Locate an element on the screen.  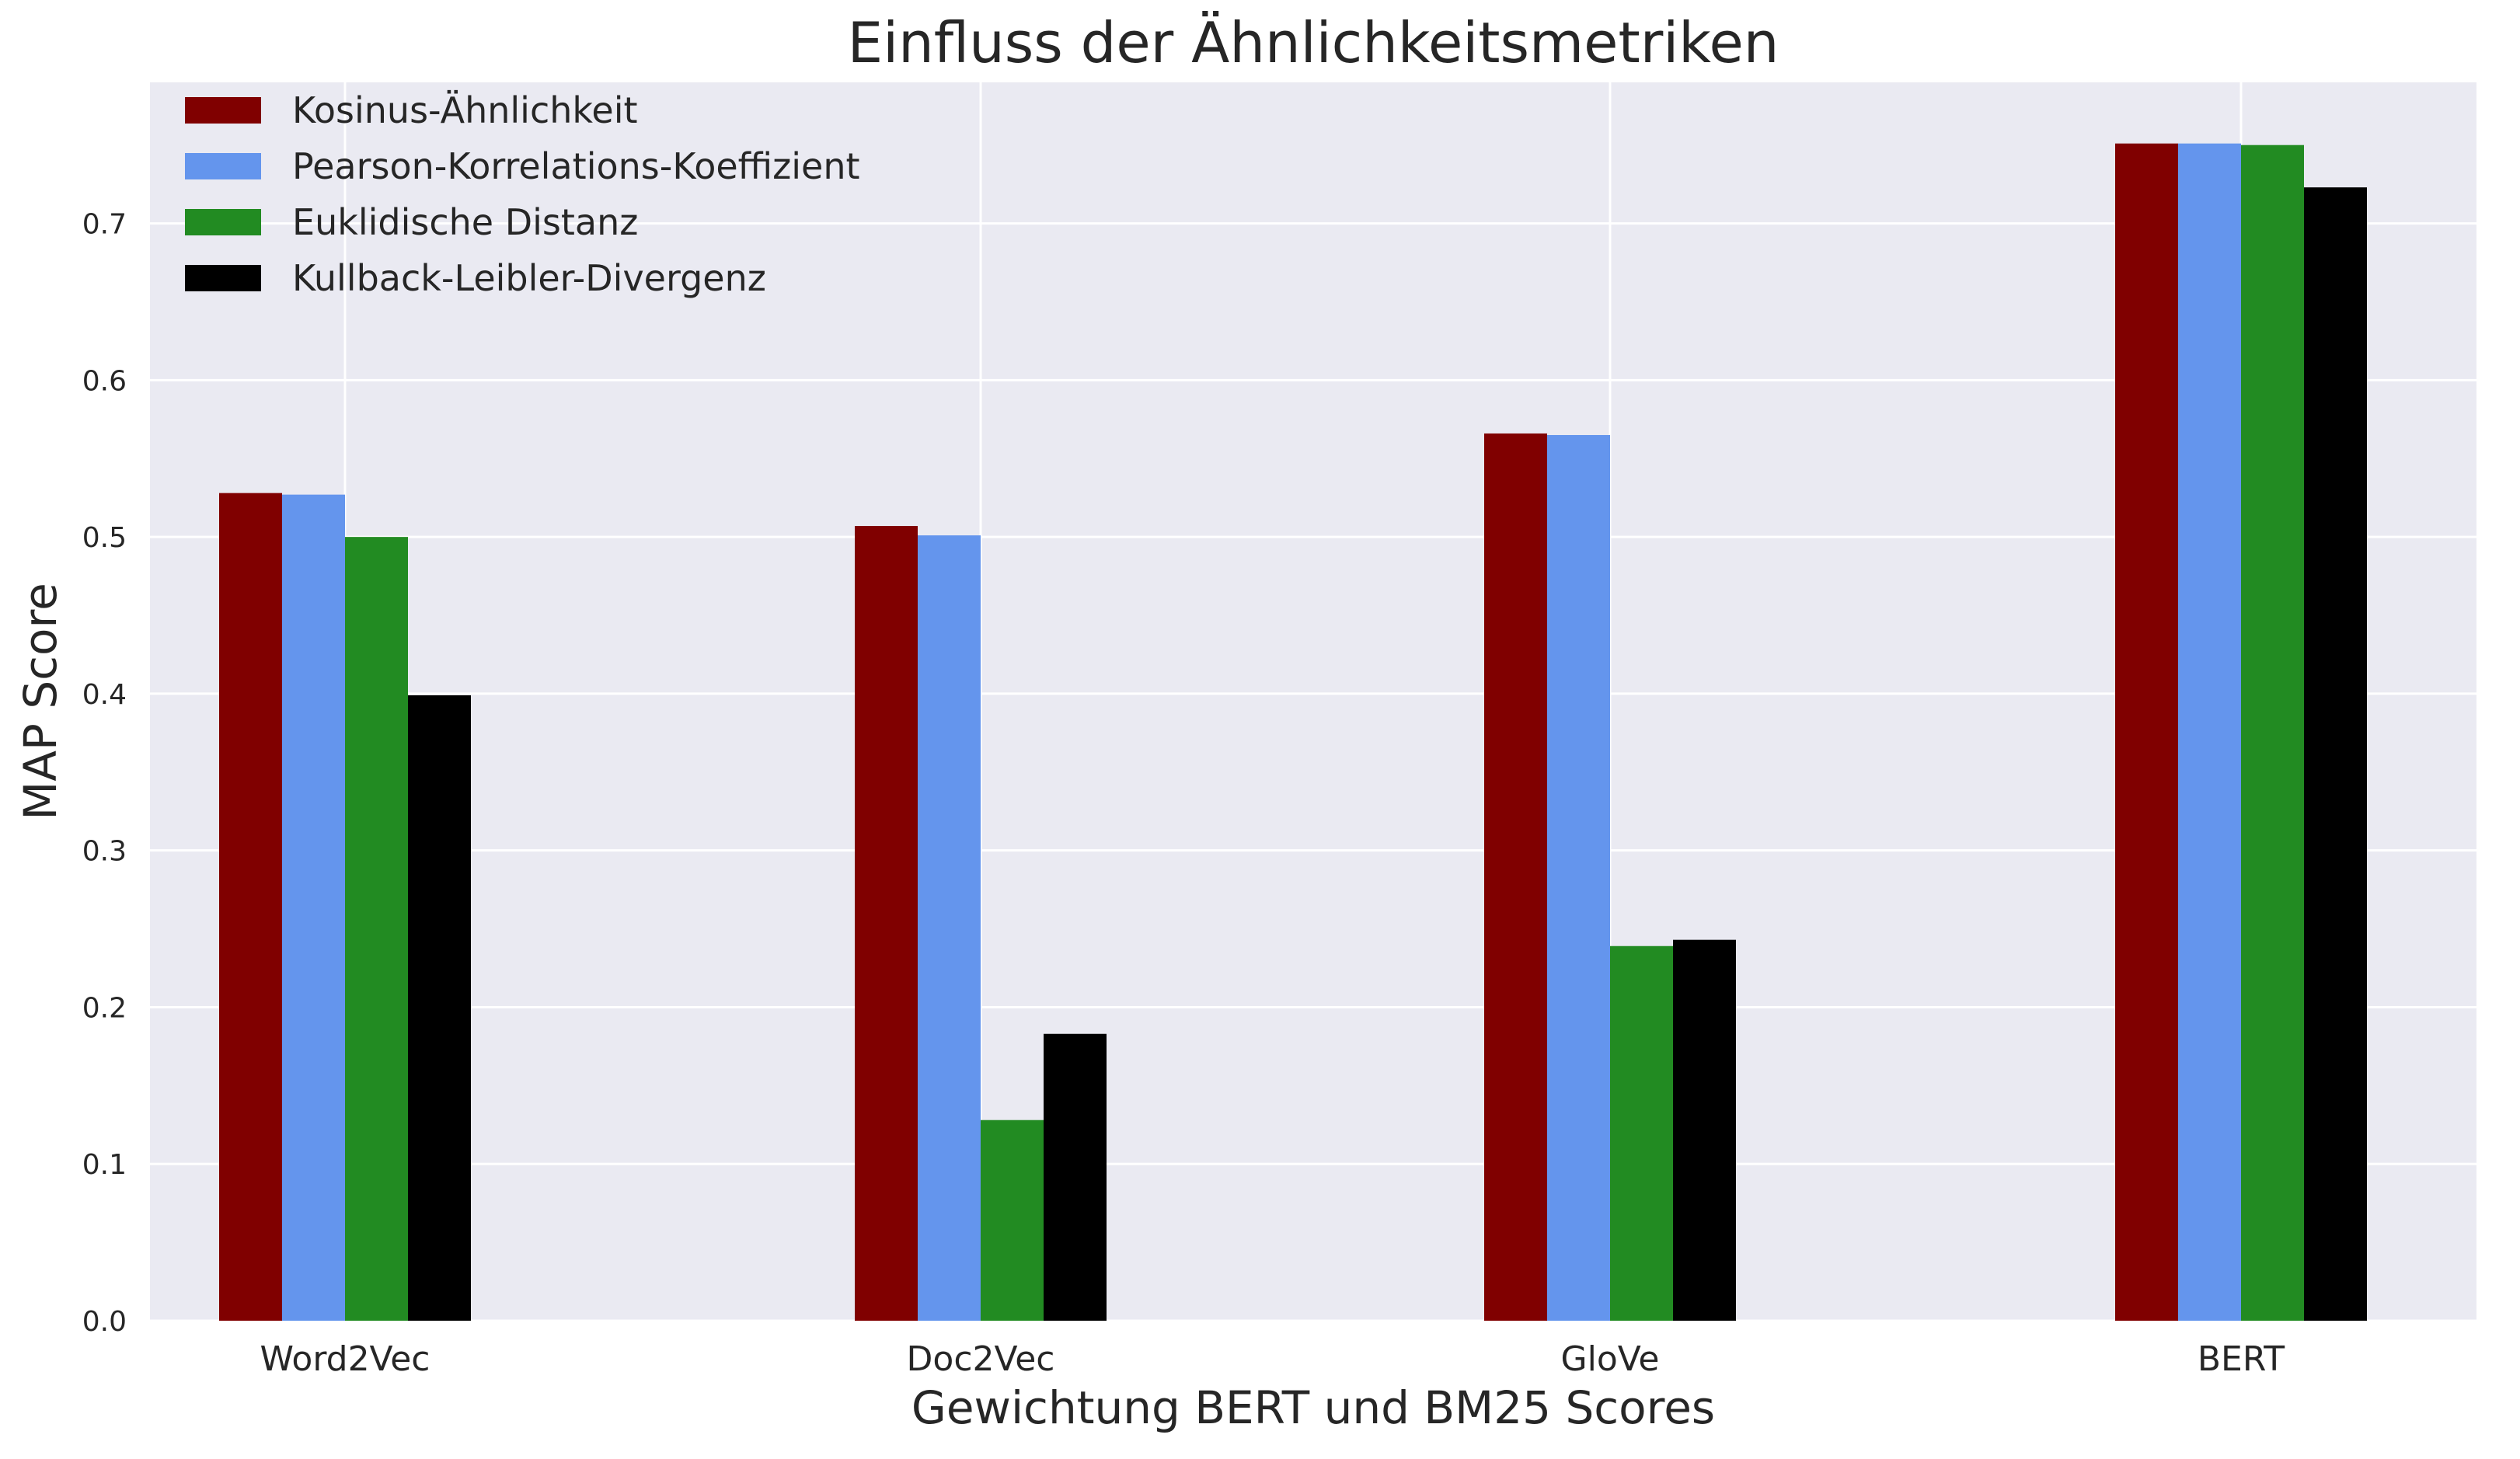
legend-label: Kullback-Leibler-Divergenz is located at coordinates (529, 278).